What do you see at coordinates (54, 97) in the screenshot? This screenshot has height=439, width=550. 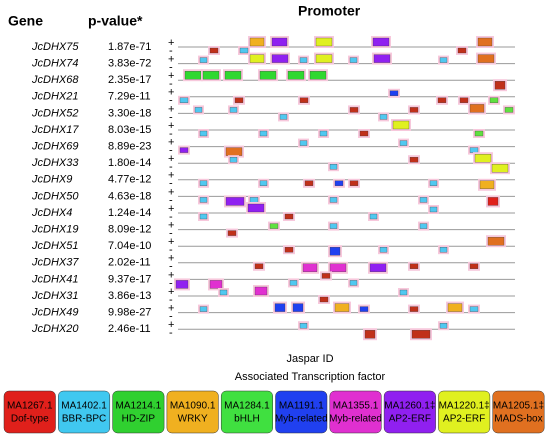 I see `gene-name: JcDHX21` at bounding box center [54, 97].